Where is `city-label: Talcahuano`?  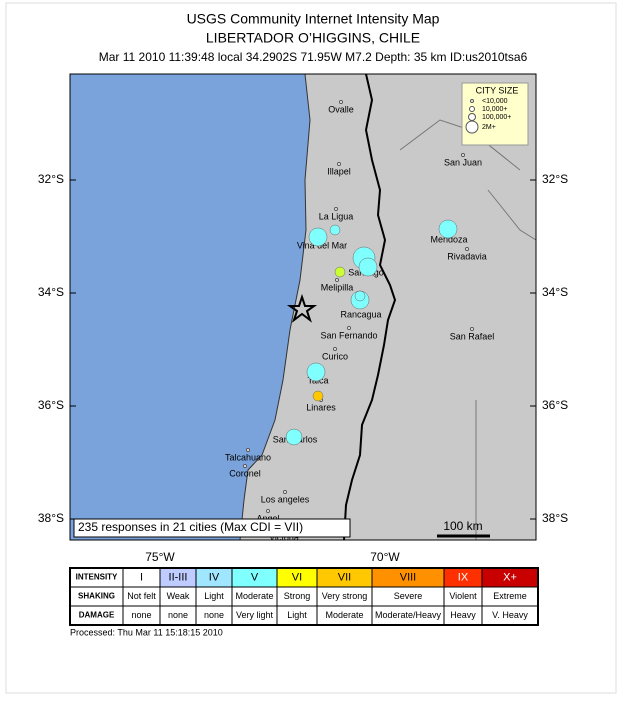
city-label: Talcahuano is located at coordinates (248, 457).